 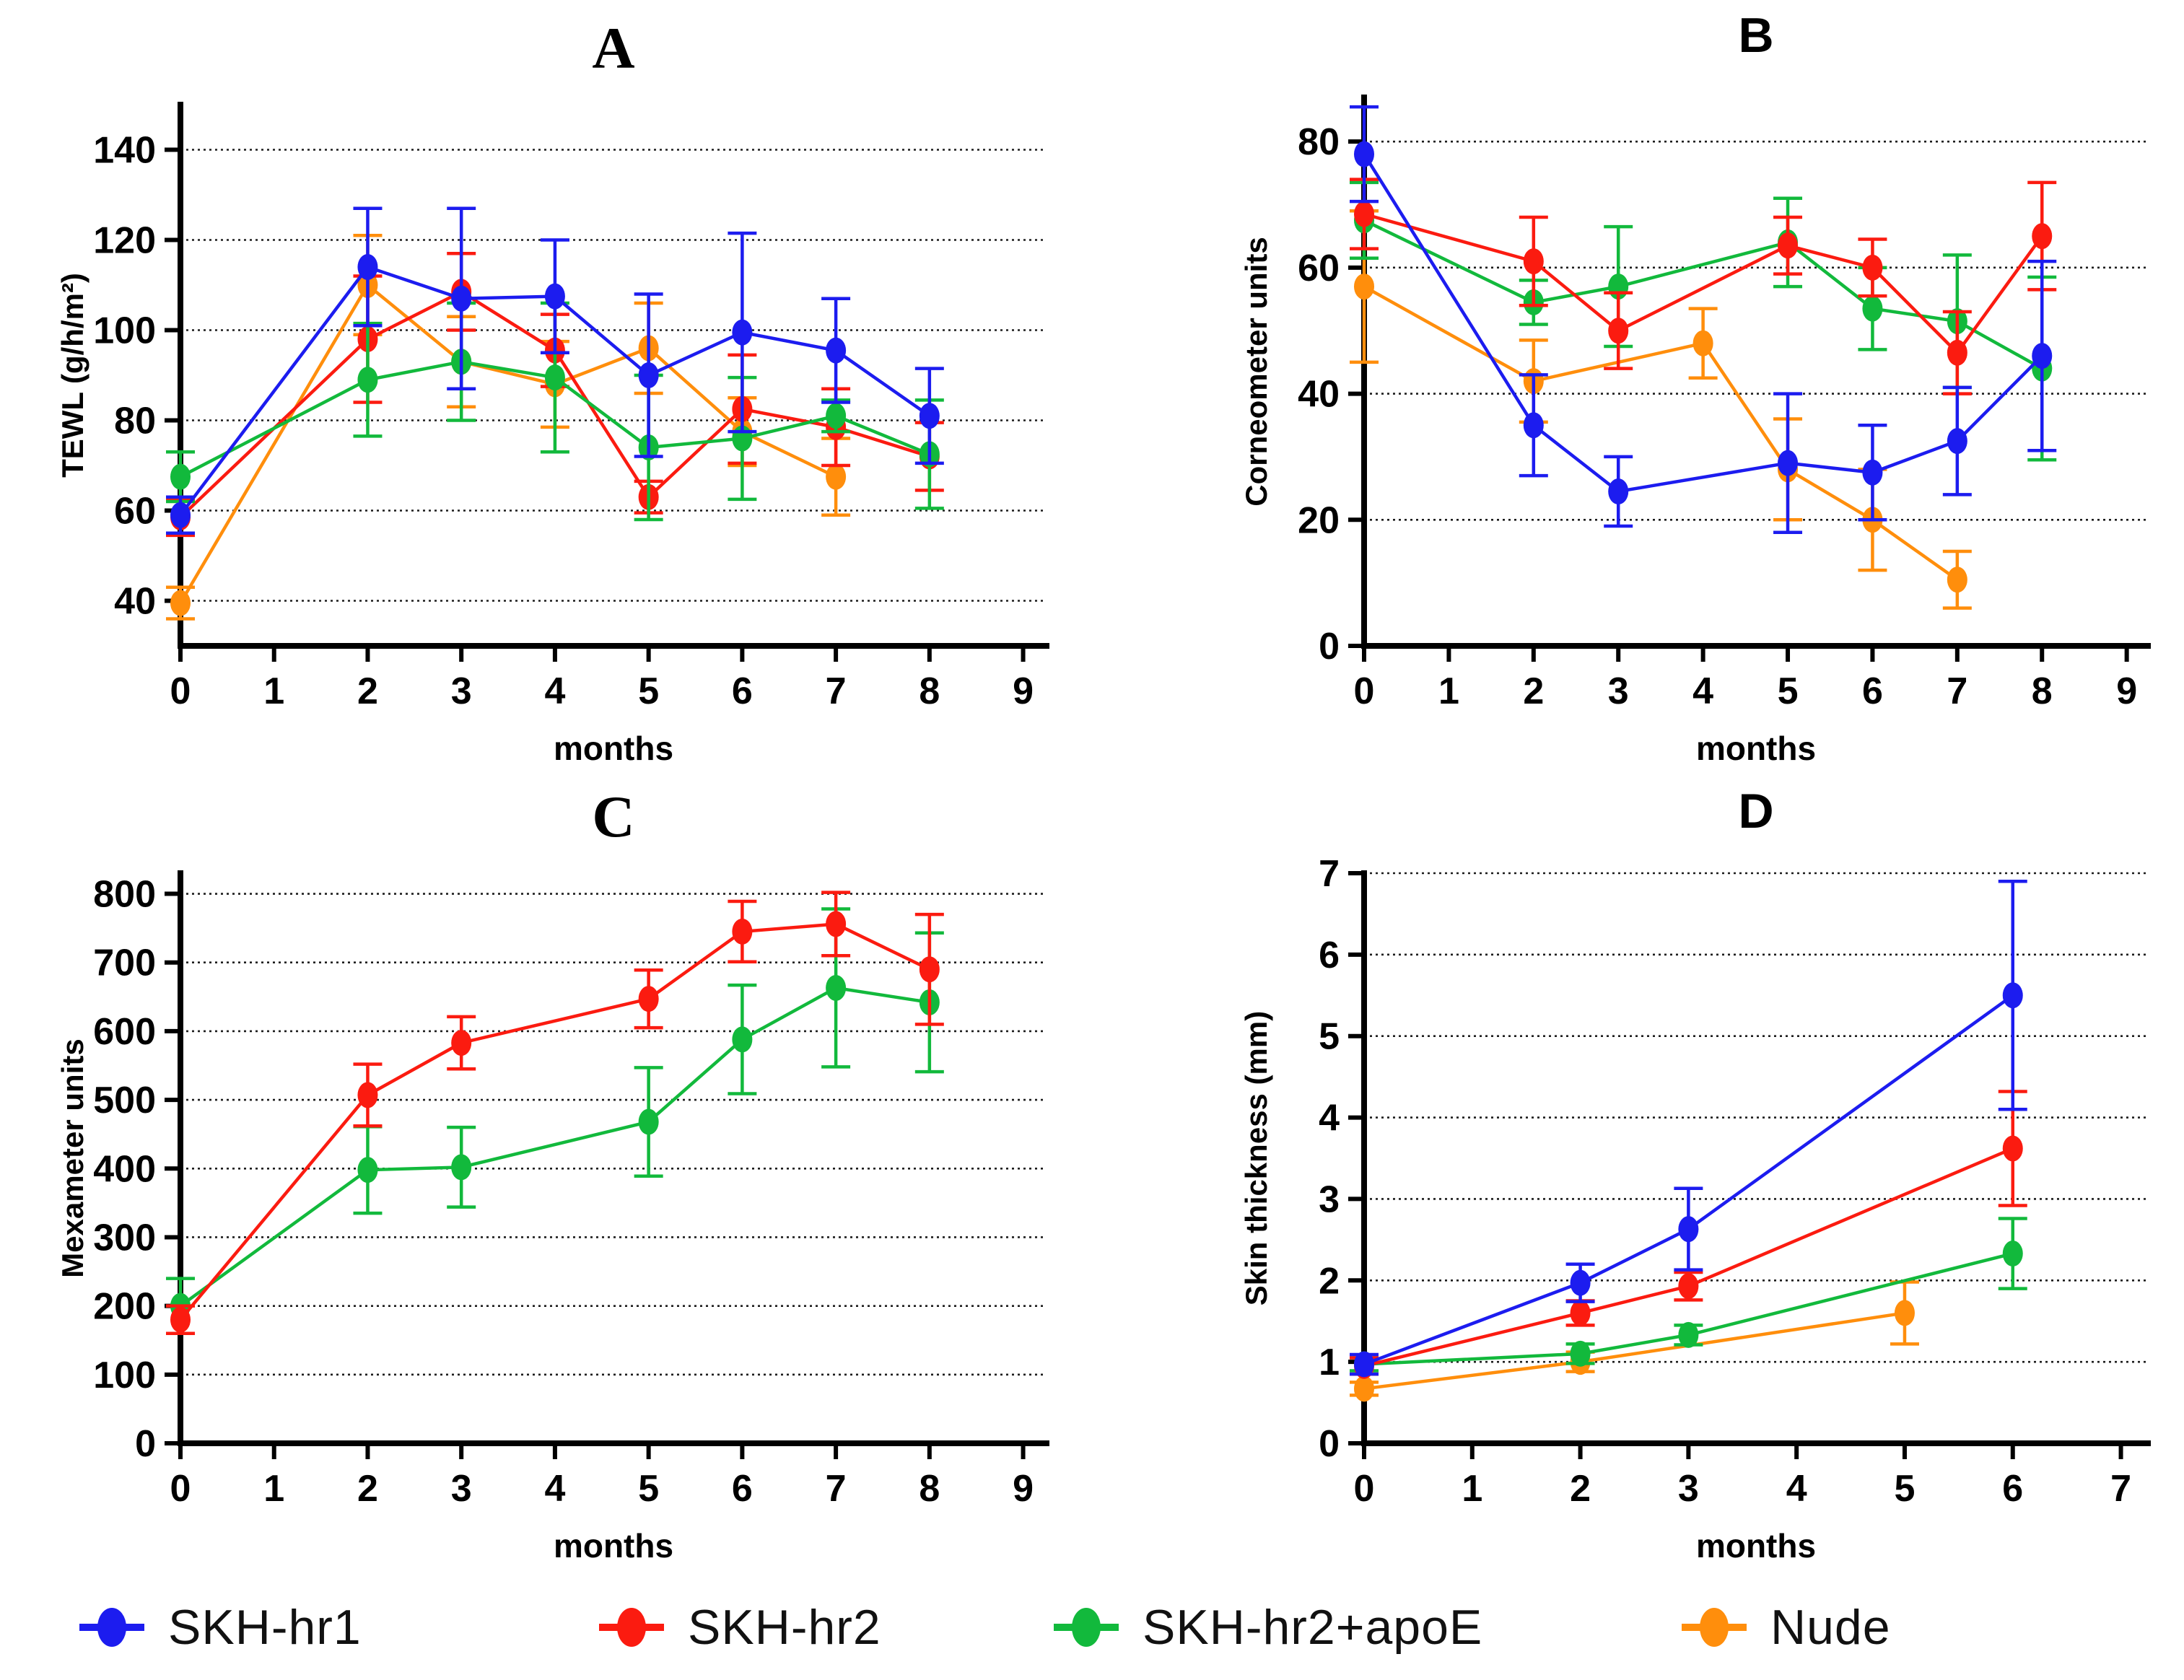 I want to click on svg-text: 800, so click(x=124, y=895).